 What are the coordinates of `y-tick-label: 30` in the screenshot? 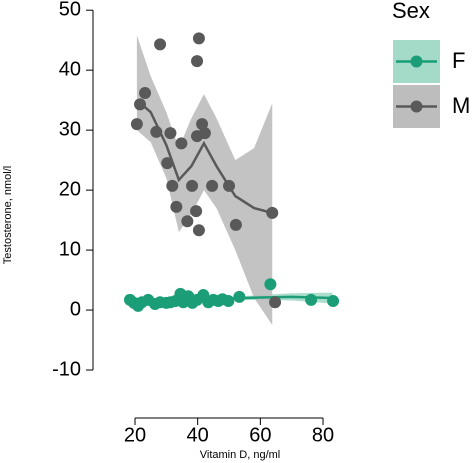 It's located at (70, 129).